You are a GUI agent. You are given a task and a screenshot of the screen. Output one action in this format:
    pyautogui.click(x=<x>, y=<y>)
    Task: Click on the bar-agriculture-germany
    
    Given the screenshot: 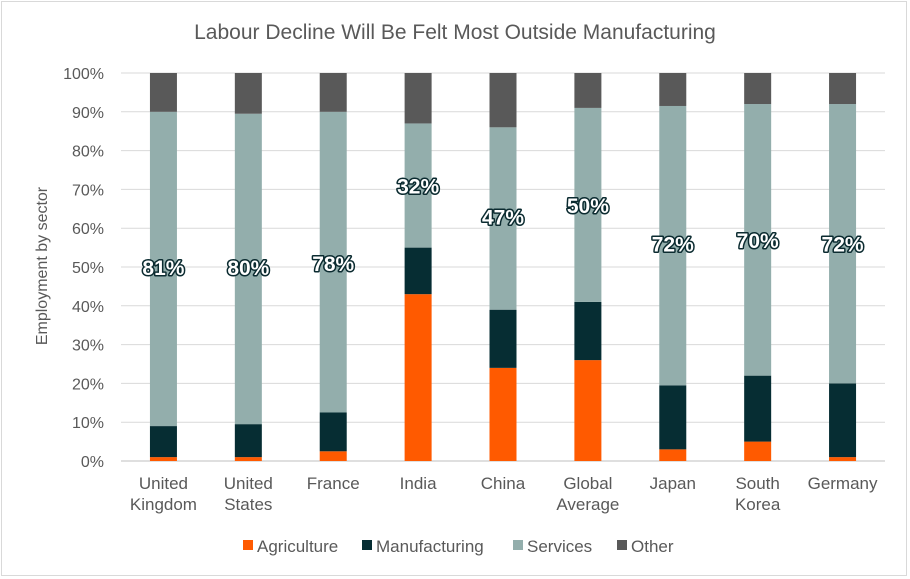 What is the action you would take?
    pyautogui.click(x=843, y=459)
    